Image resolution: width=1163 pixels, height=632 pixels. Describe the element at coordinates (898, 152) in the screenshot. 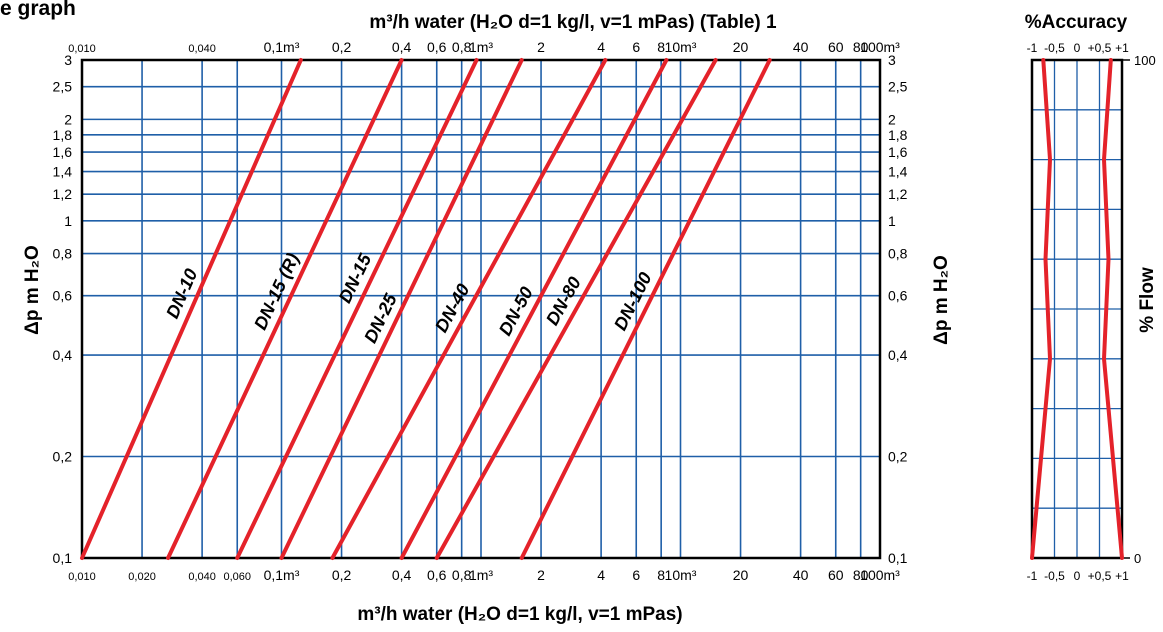

I see `y-tick-label-right: 1,6` at that location.